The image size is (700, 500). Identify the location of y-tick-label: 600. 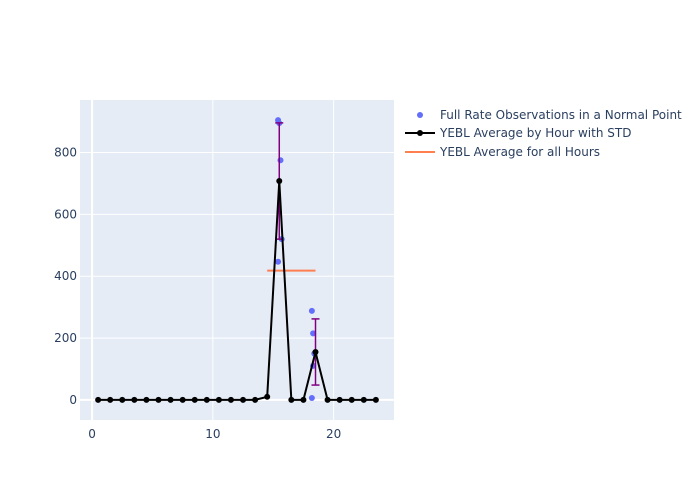
(65, 214).